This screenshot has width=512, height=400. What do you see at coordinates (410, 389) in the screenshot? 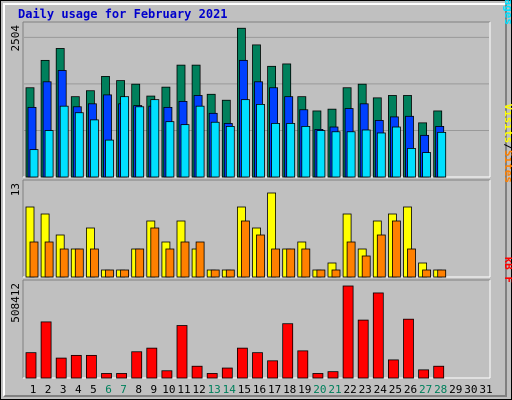
I see `x-tick-label-day-26: 26` at bounding box center [410, 389].